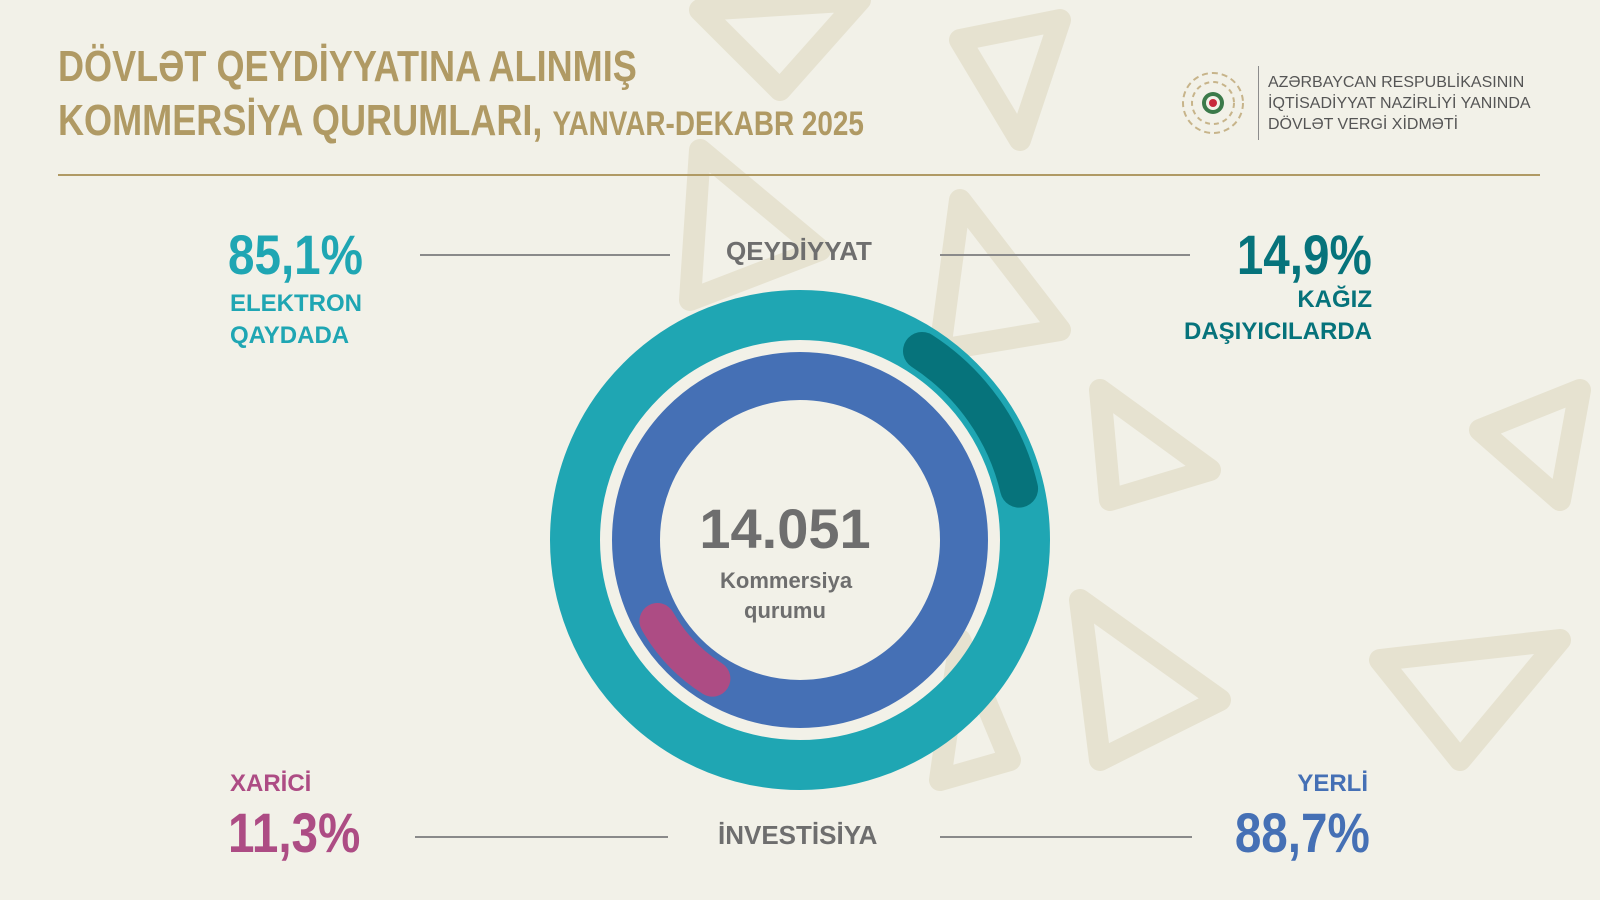  I want to click on slice-yerli̇, so click(800, 540).